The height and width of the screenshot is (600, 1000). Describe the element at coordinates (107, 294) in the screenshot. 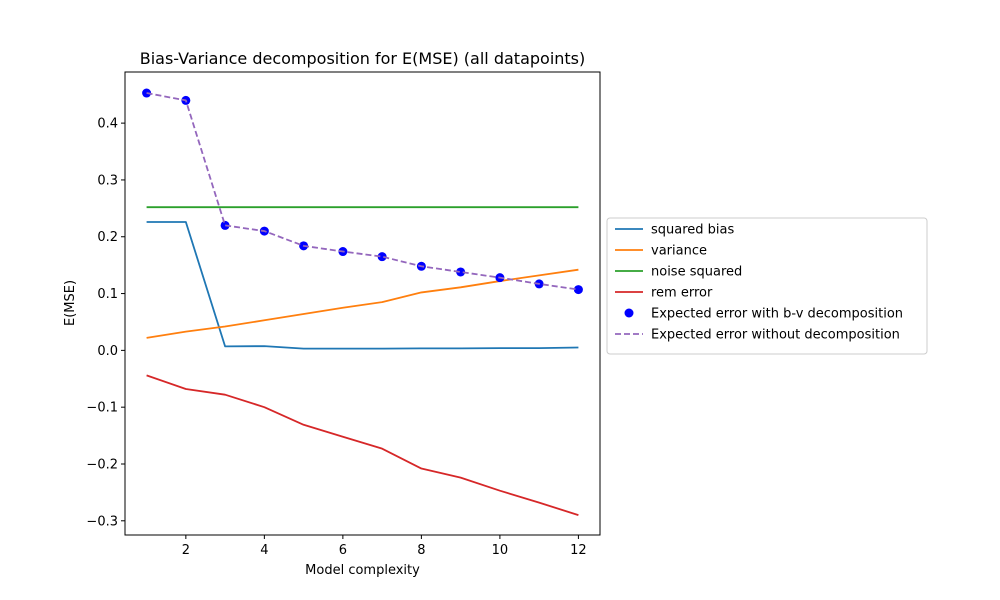

I see `y-tick-label: 0.1` at that location.